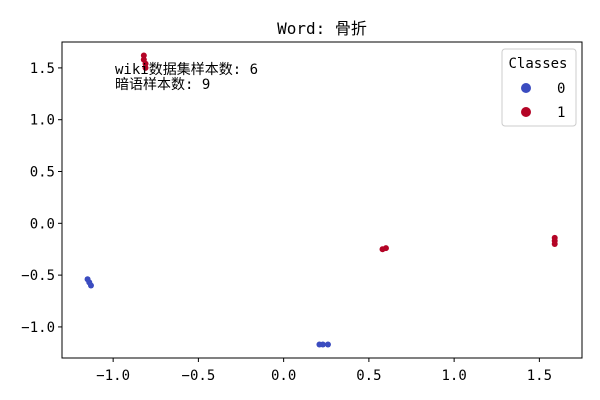 This screenshot has width=600, height=400. Describe the element at coordinates (539, 376) in the screenshot. I see `x-tick-label: 1.5` at that location.